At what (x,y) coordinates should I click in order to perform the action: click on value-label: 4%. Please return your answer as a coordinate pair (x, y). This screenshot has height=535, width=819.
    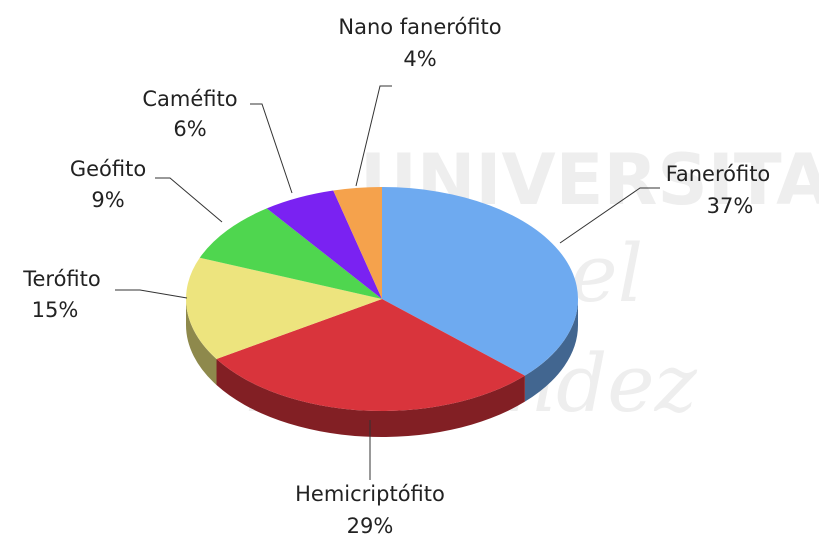
    Looking at the image, I should click on (419, 59).